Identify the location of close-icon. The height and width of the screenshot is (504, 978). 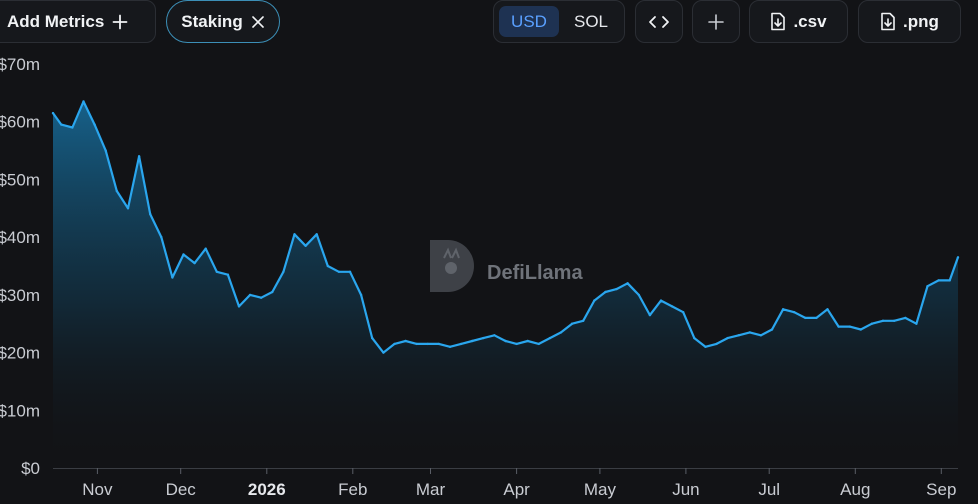
(258, 22).